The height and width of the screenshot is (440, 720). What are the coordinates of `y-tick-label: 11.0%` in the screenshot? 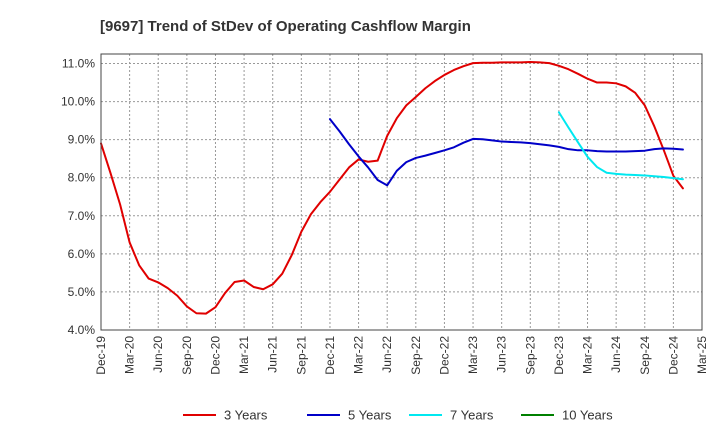 It's located at (78, 64).